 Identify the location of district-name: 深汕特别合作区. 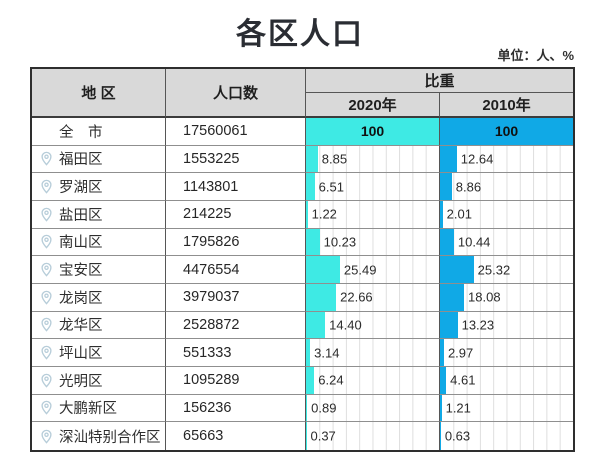
(110, 437).